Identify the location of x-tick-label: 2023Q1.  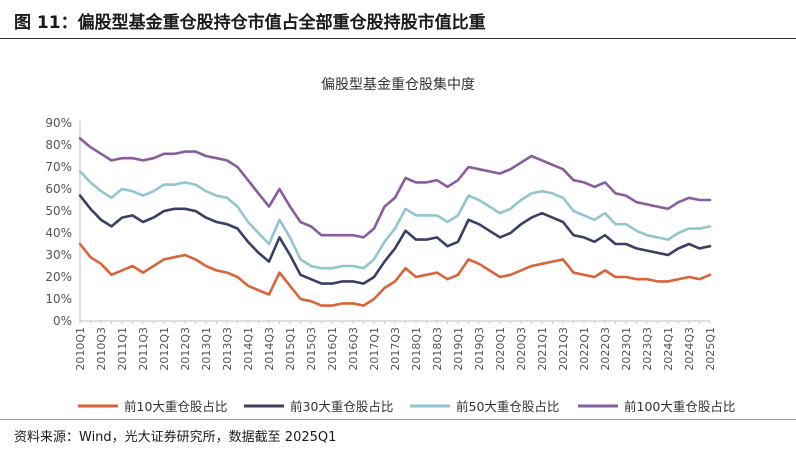
(626, 349).